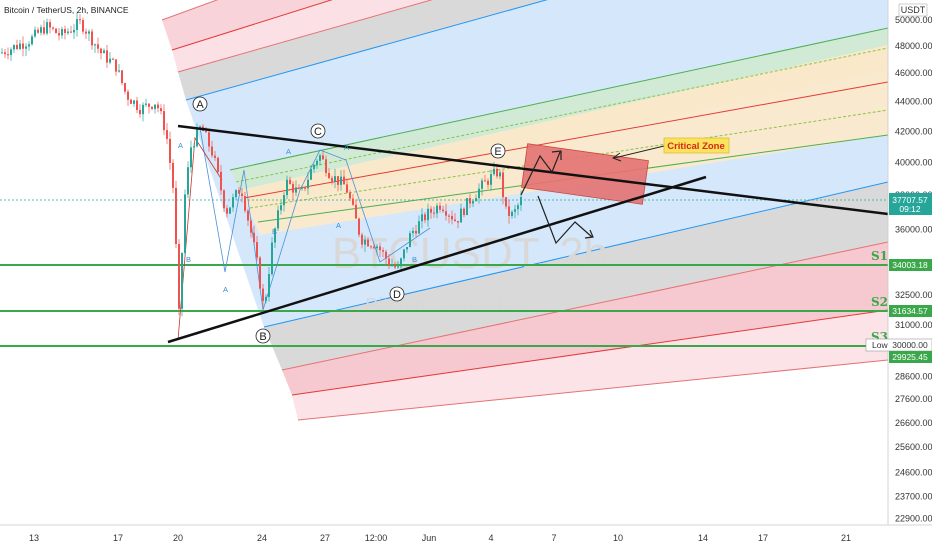 Image resolution: width=932 pixels, height=550 pixels. Describe the element at coordinates (703, 538) in the screenshot. I see `time-tick-label: 14` at that location.